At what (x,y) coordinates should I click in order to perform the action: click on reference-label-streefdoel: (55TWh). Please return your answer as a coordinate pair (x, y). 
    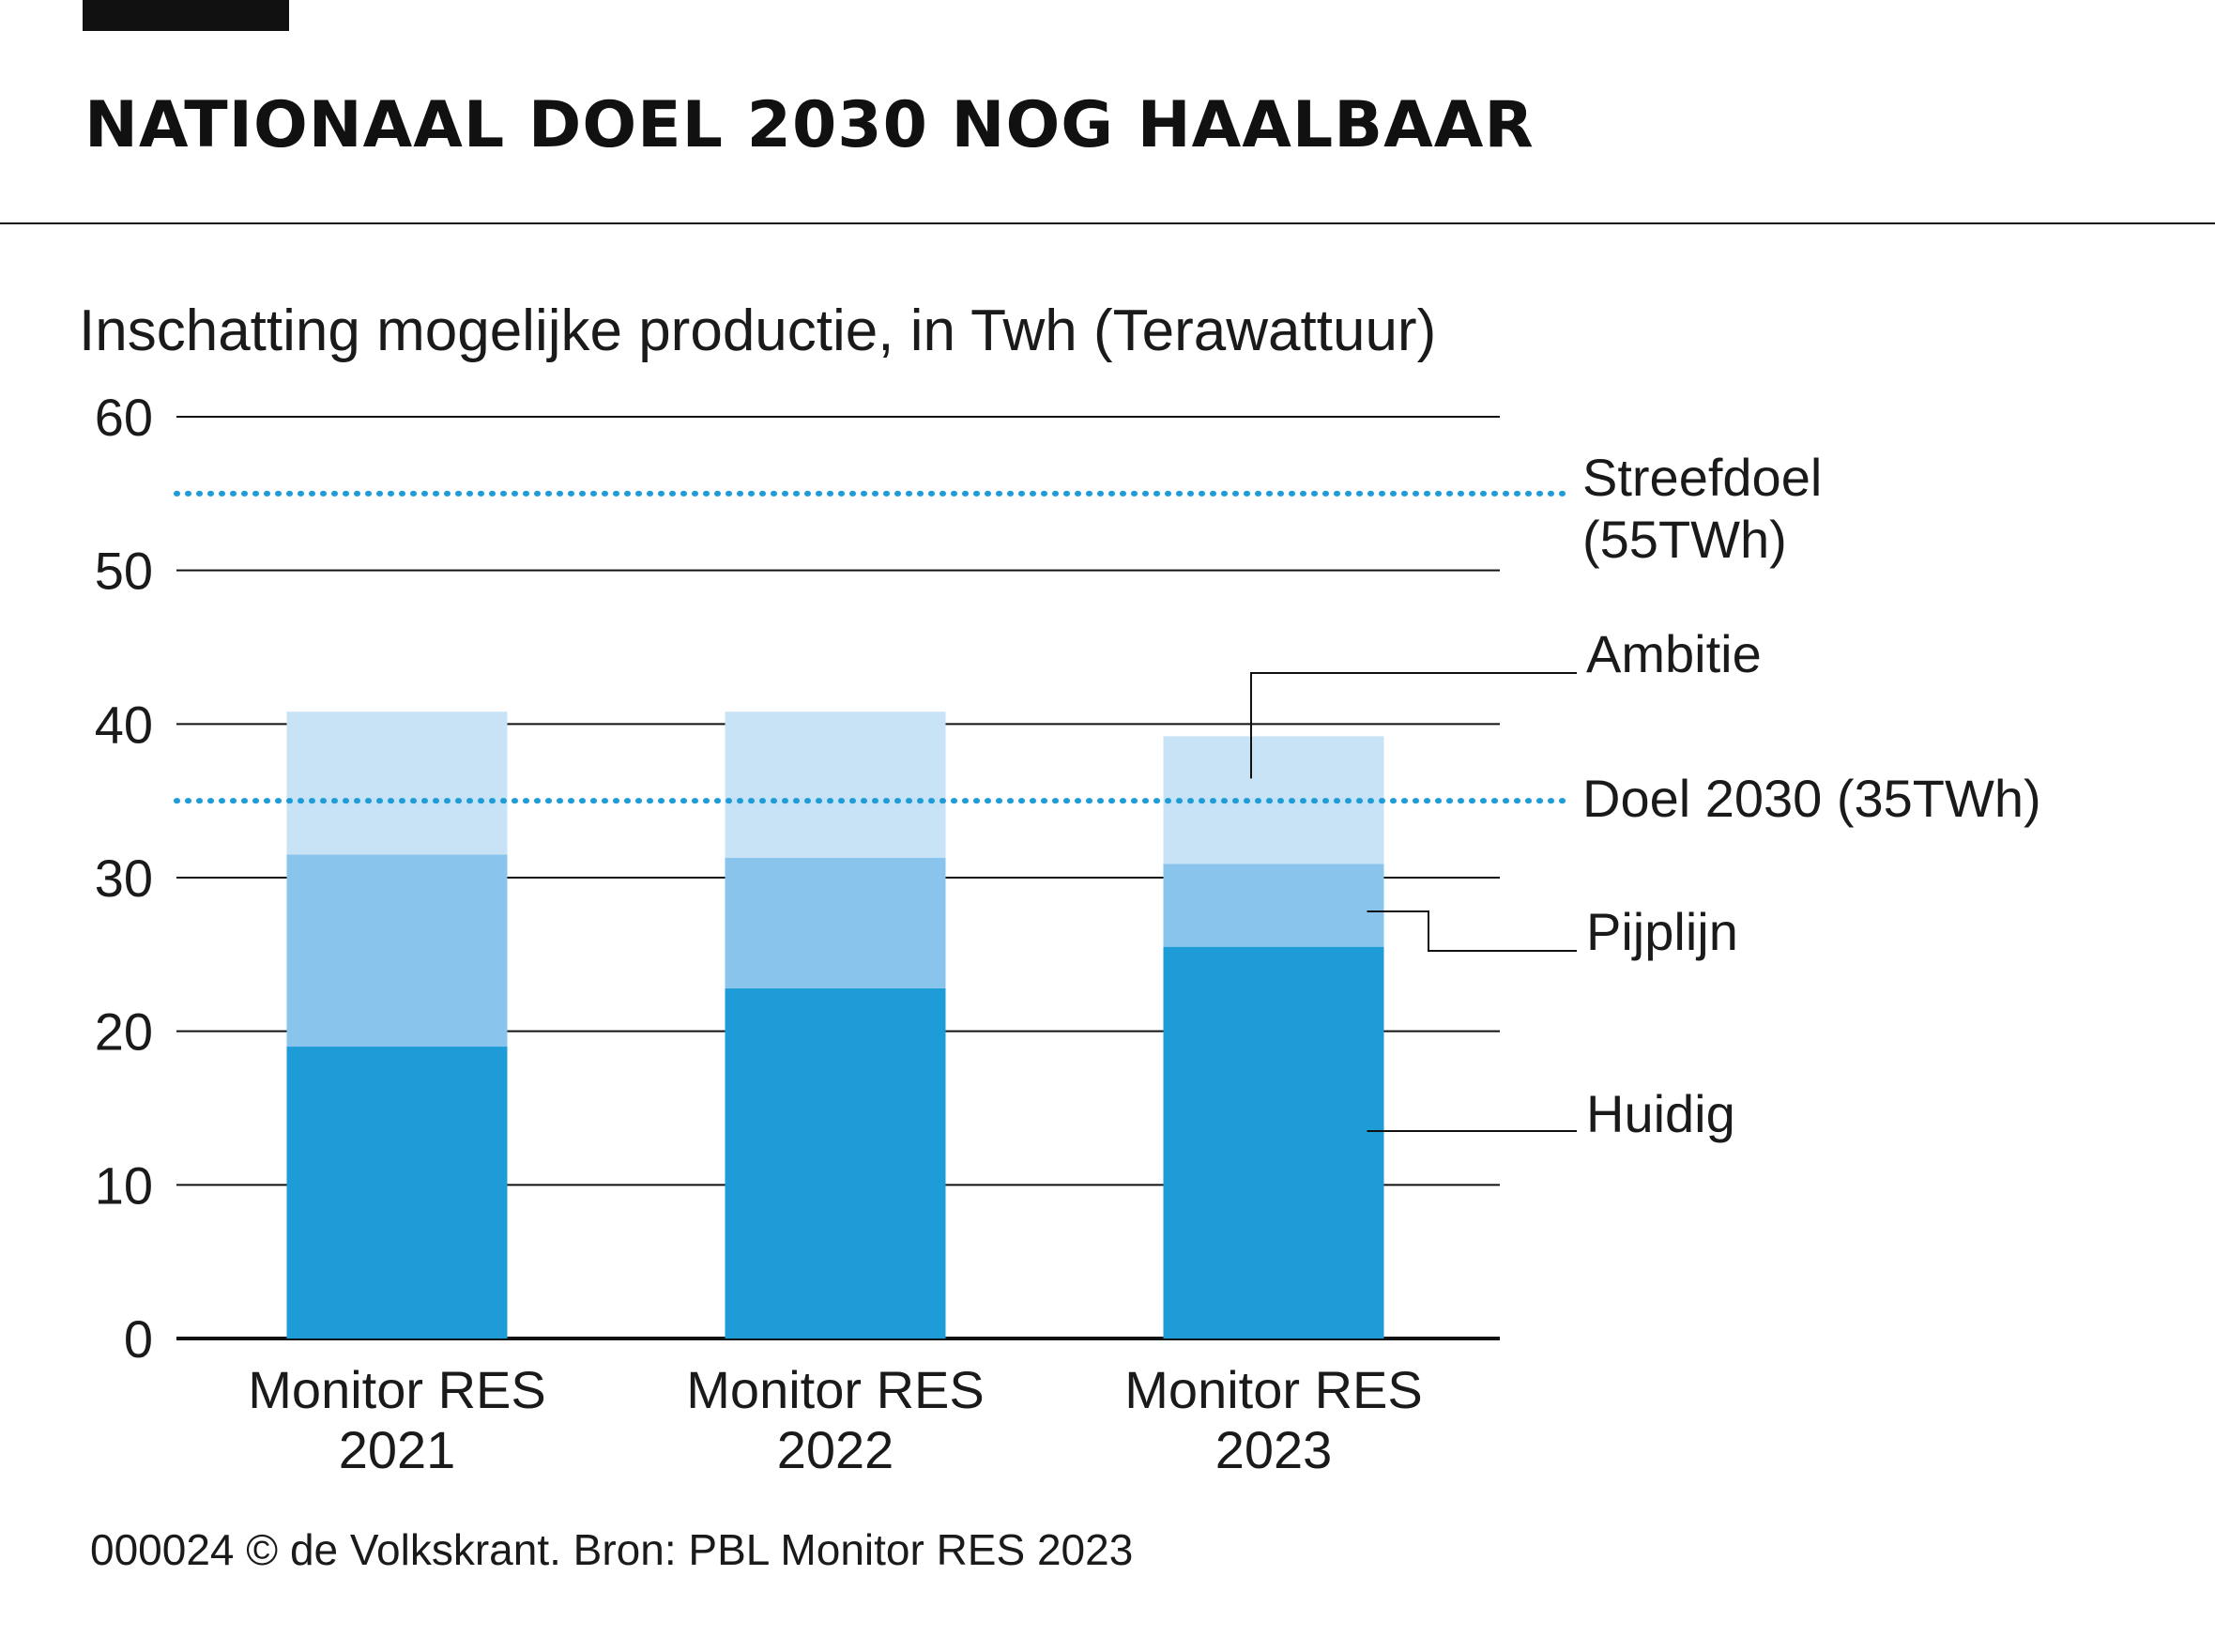
    Looking at the image, I should click on (1684, 539).